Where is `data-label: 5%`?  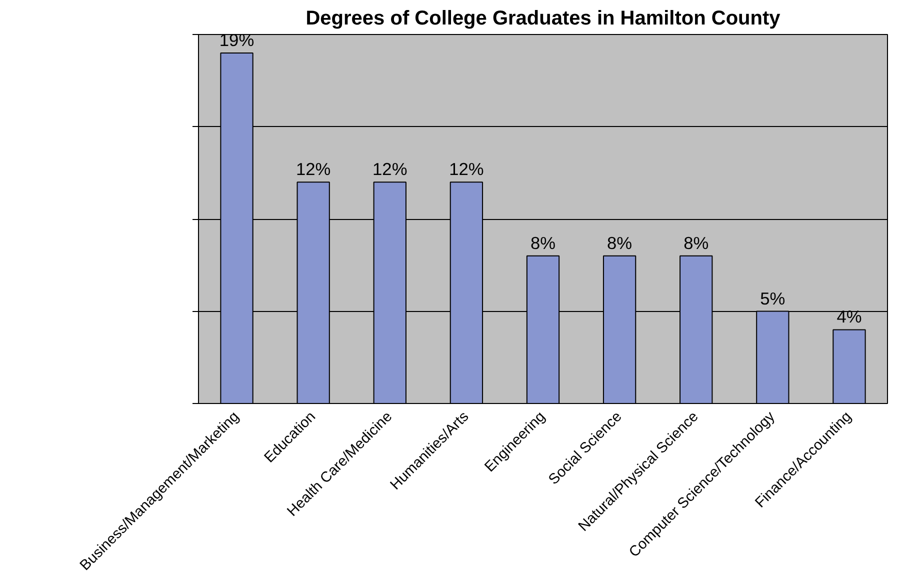 data-label: 5% is located at coordinates (773, 298).